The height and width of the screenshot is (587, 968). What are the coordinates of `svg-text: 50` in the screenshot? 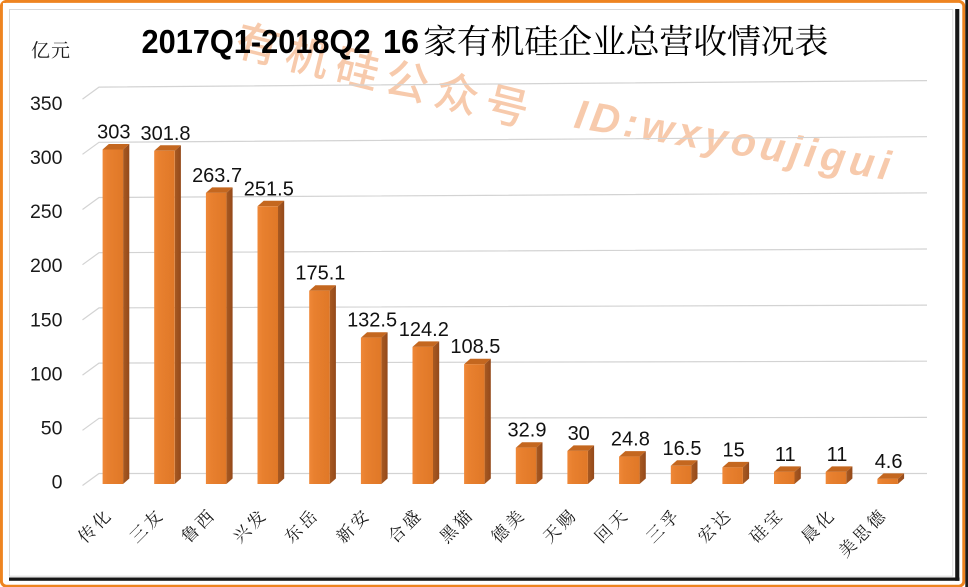 It's located at (52, 429).